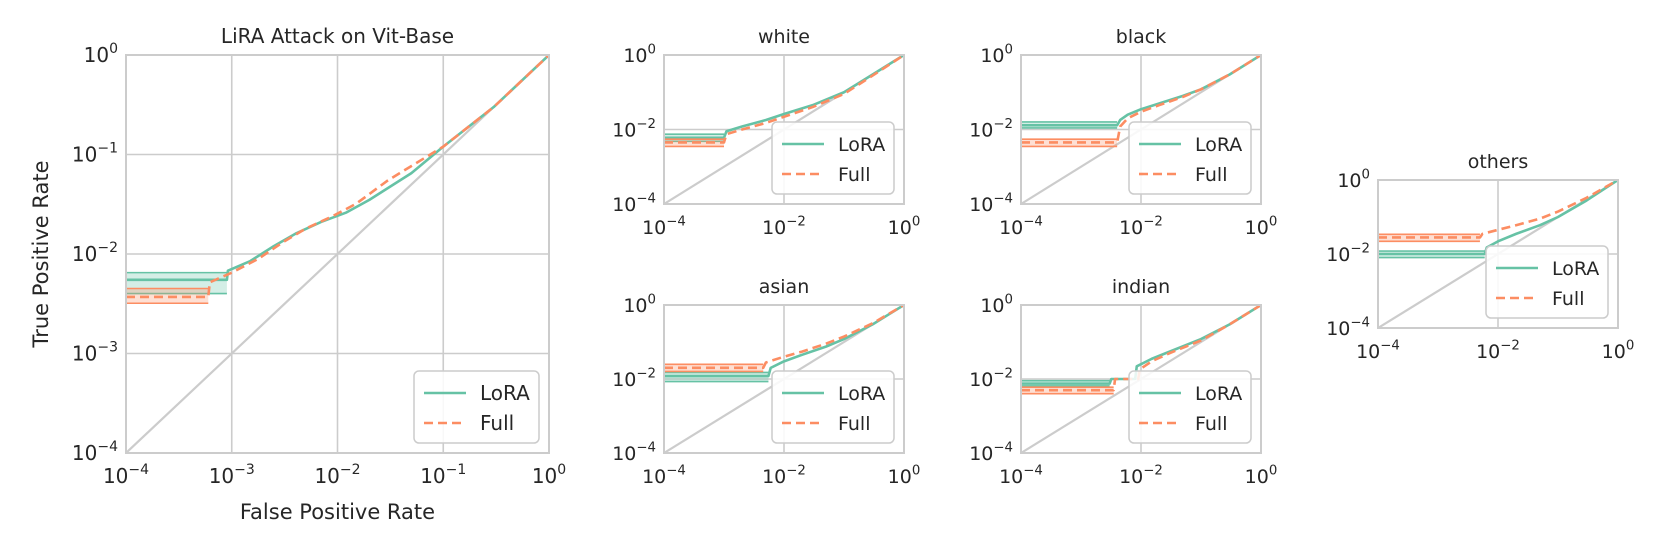 This screenshot has width=1661, height=554. Describe the element at coordinates (95, 353) in the screenshot. I see `y-tick-label: 10⁻³` at that location.